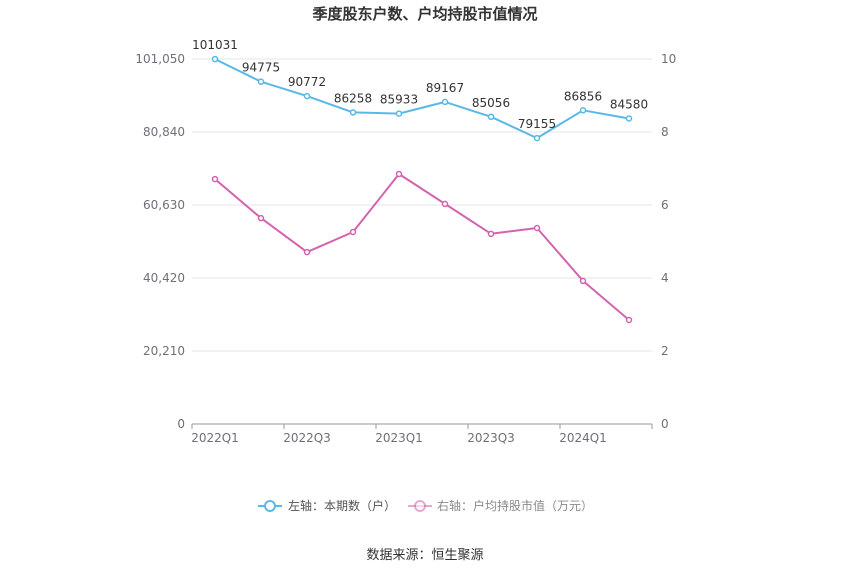  Describe the element at coordinates (215, 45) in the screenshot. I see `data-label-left: 101031` at that location.